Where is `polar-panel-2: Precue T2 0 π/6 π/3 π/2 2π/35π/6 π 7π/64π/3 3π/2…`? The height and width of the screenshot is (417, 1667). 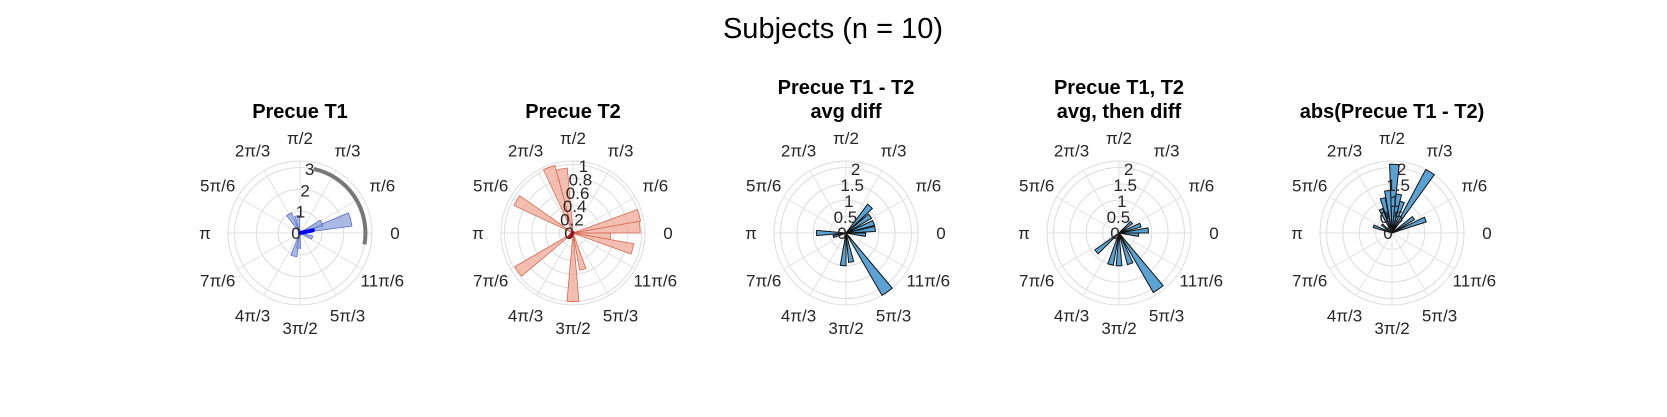 polar-panel-2: Precue T2 0 π/6 π/3 π/2 2π/35π/6 π 7π/64π/3 3π/2… is located at coordinates (574, 219).